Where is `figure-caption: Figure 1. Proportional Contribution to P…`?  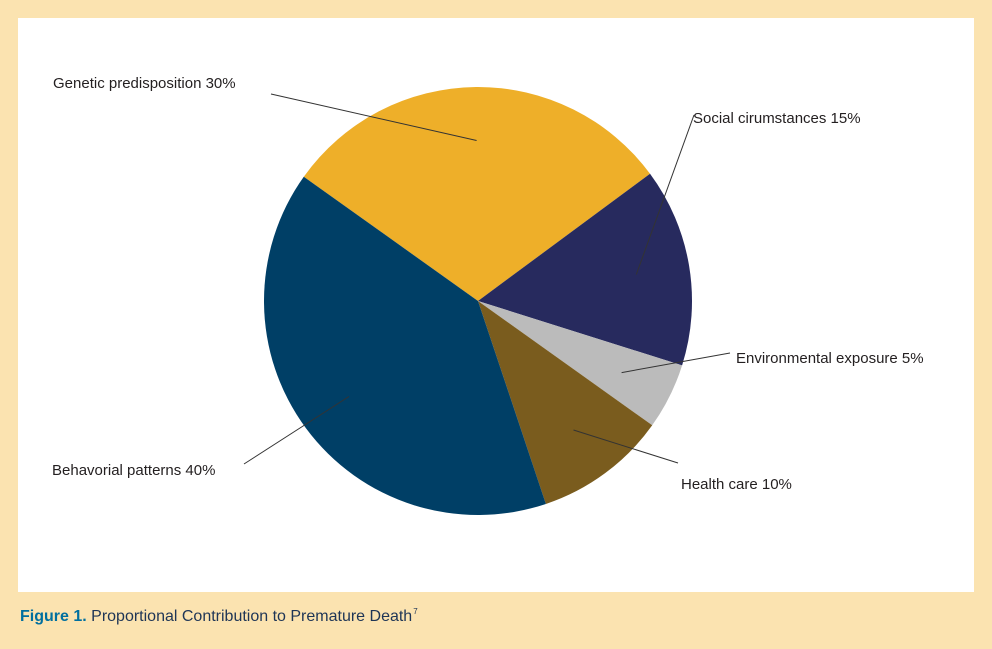 figure-caption: Figure 1. Proportional Contribution to P… is located at coordinates (219, 616).